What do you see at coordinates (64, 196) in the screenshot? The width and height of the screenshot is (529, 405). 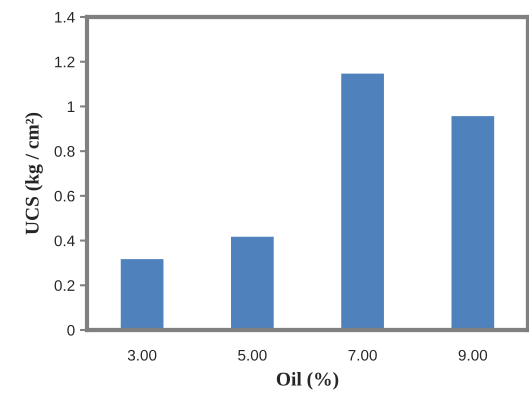 I see `y-tick-label: 0.6` at bounding box center [64, 196].